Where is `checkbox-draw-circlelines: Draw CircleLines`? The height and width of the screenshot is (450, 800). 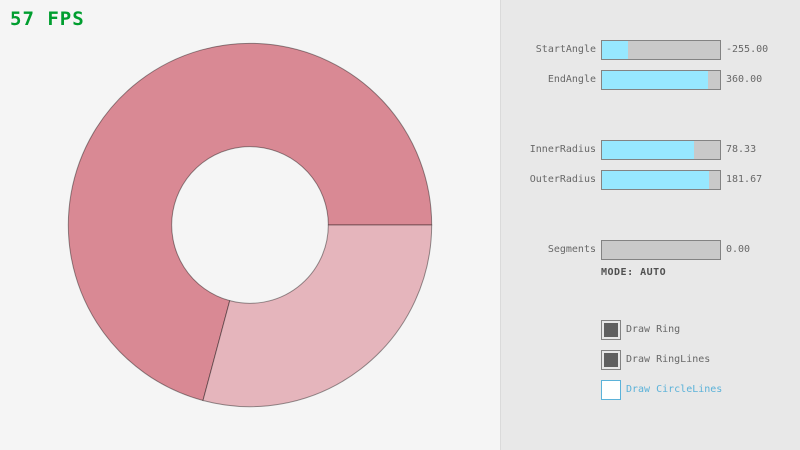 checkbox-draw-circlelines: Draw CircleLines is located at coordinates (700, 390).